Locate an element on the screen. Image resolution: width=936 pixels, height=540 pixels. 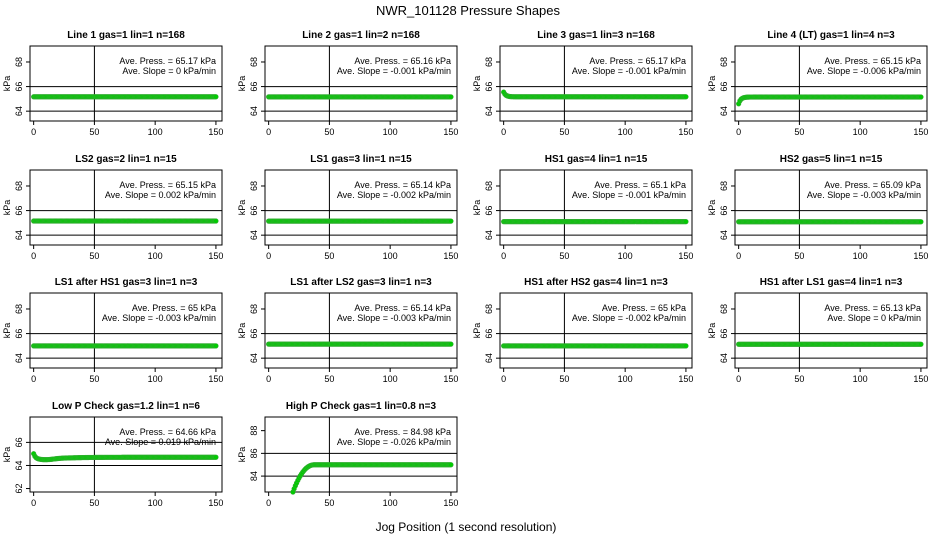
panel-title: LS1 after HS1 gas=3 lin=1 n=3 is located at coordinates (126, 282).